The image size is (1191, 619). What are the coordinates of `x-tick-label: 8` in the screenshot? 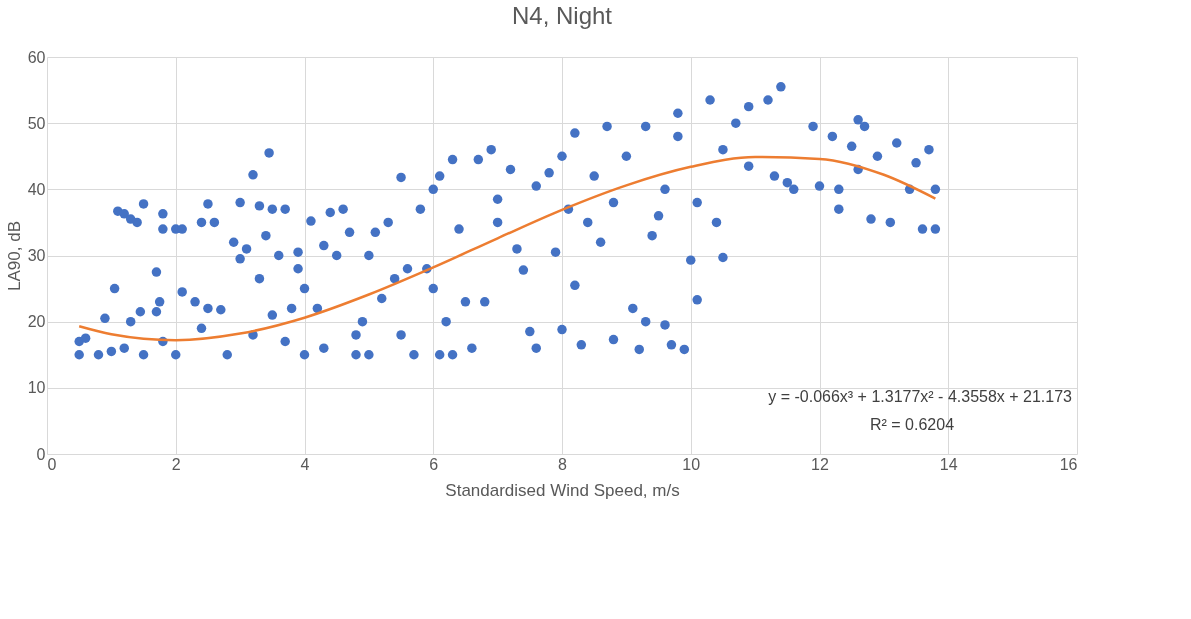 It's located at (563, 464).